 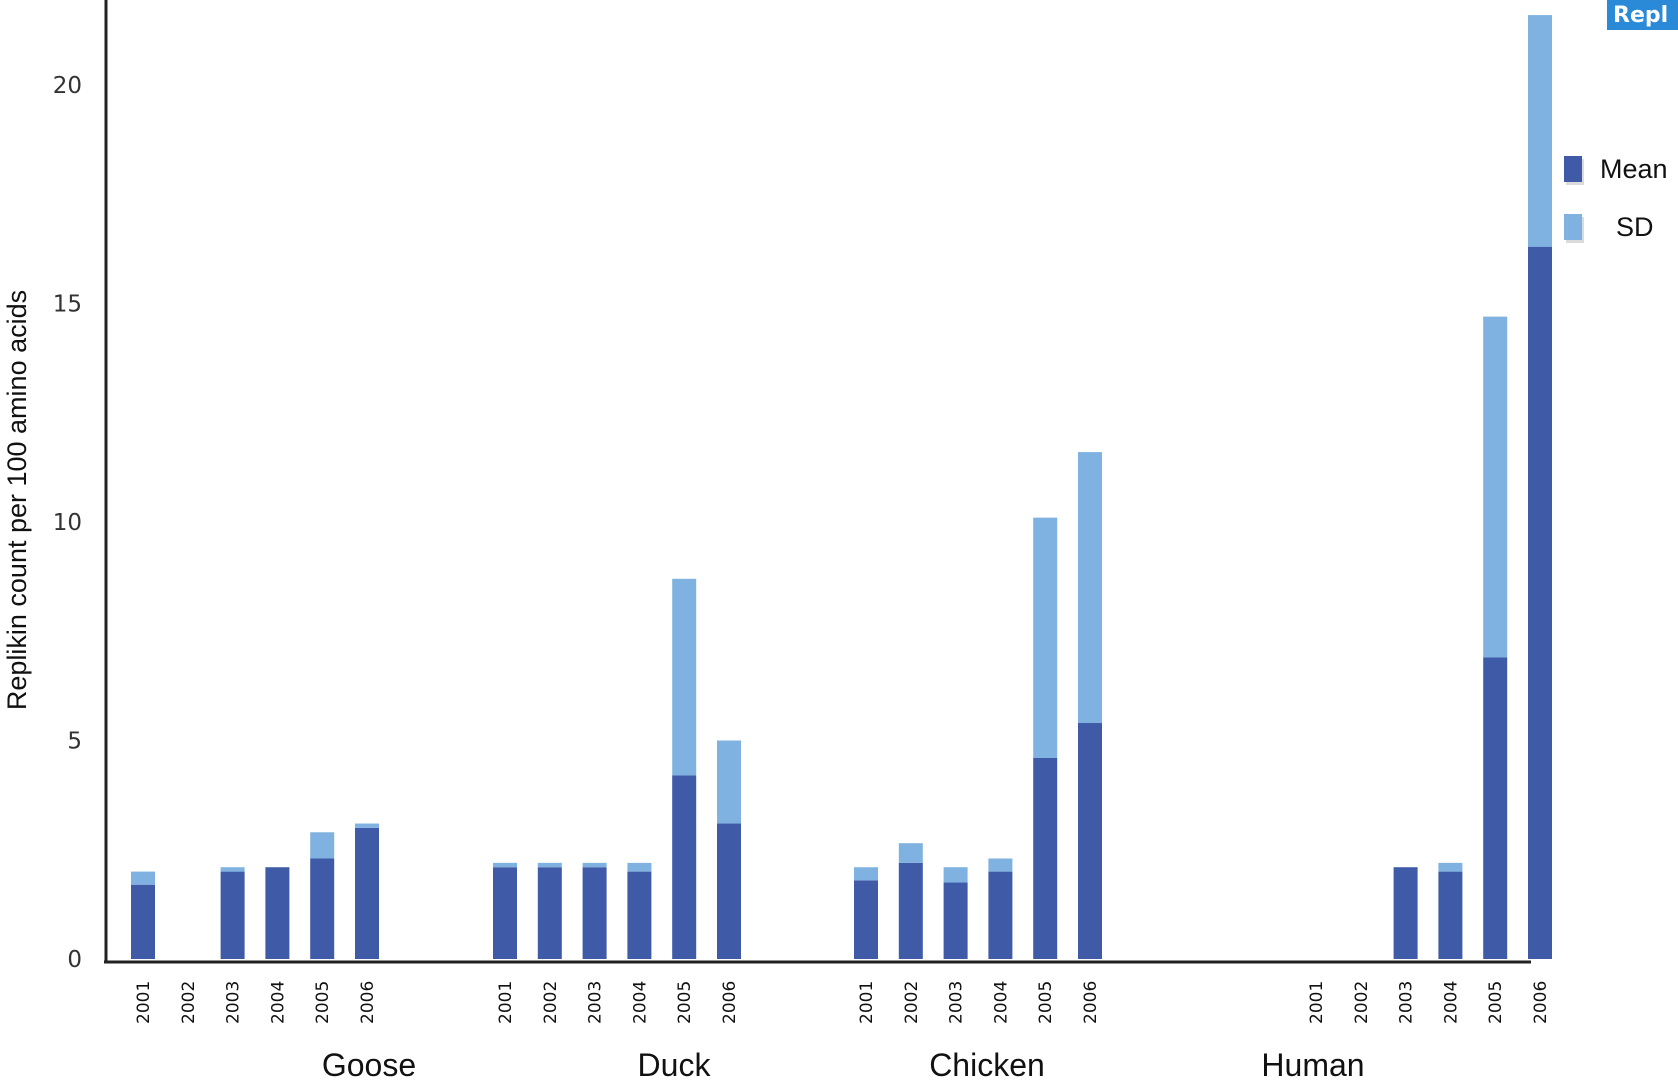 What do you see at coordinates (866, 919) in the screenshot?
I see `bar-mean-chicken-2001` at bounding box center [866, 919].